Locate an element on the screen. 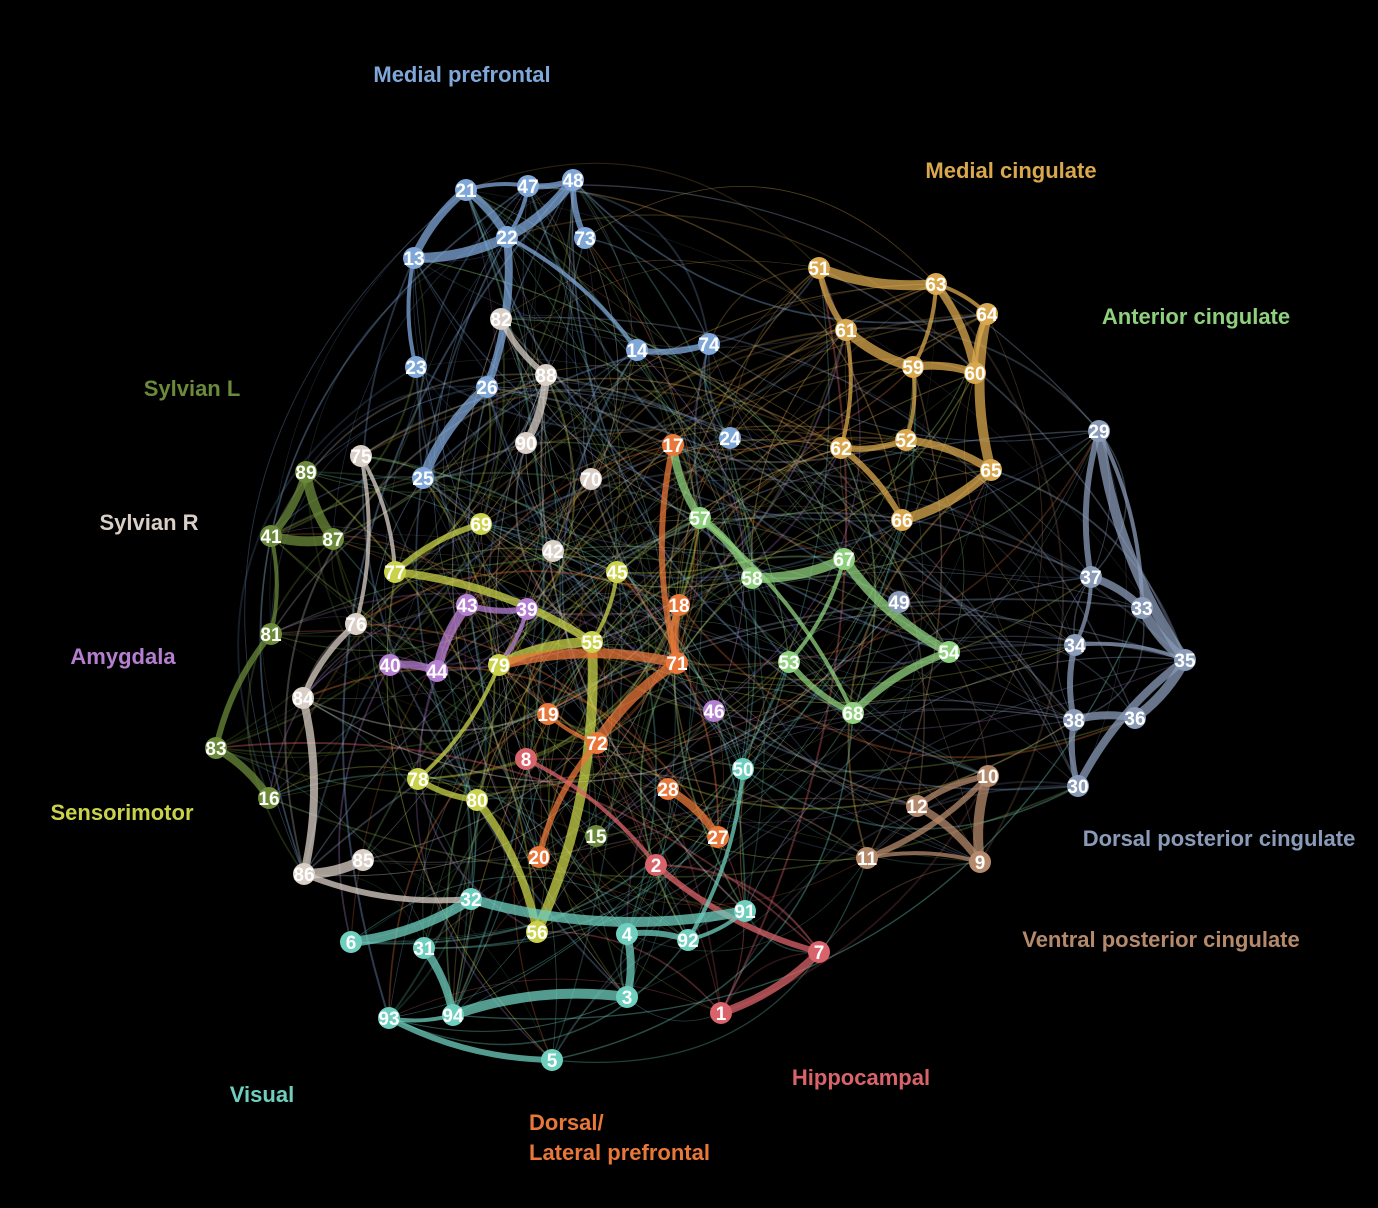 This screenshot has width=1378, height=1208. node-58: 58 is located at coordinates (752, 578).